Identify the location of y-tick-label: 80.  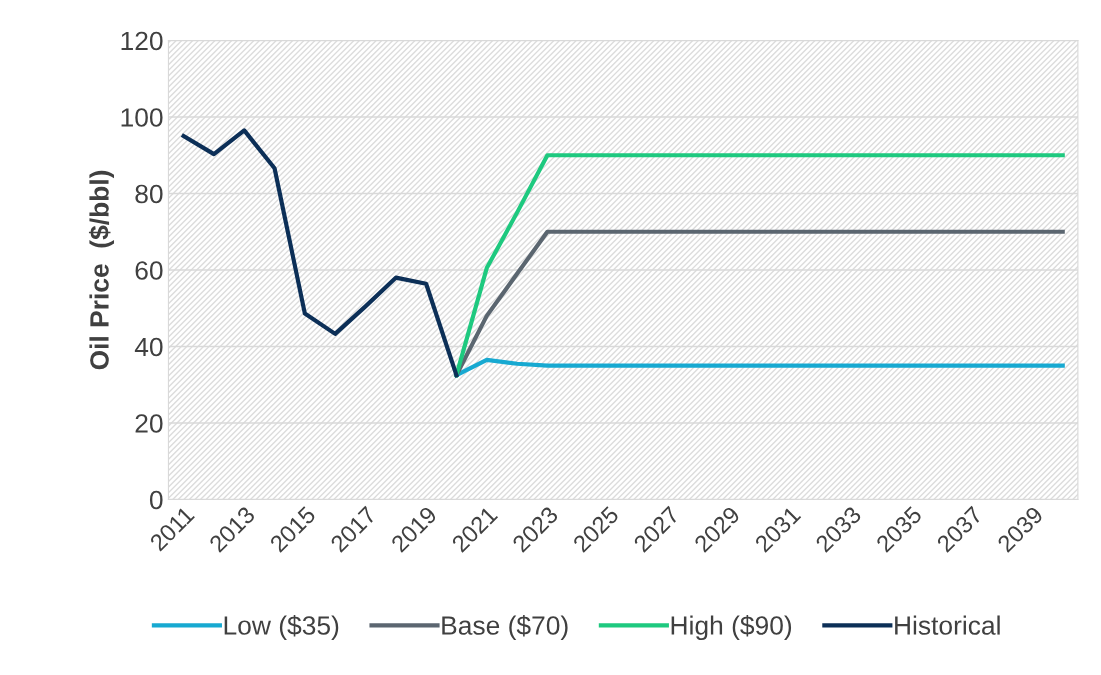
(149, 194).